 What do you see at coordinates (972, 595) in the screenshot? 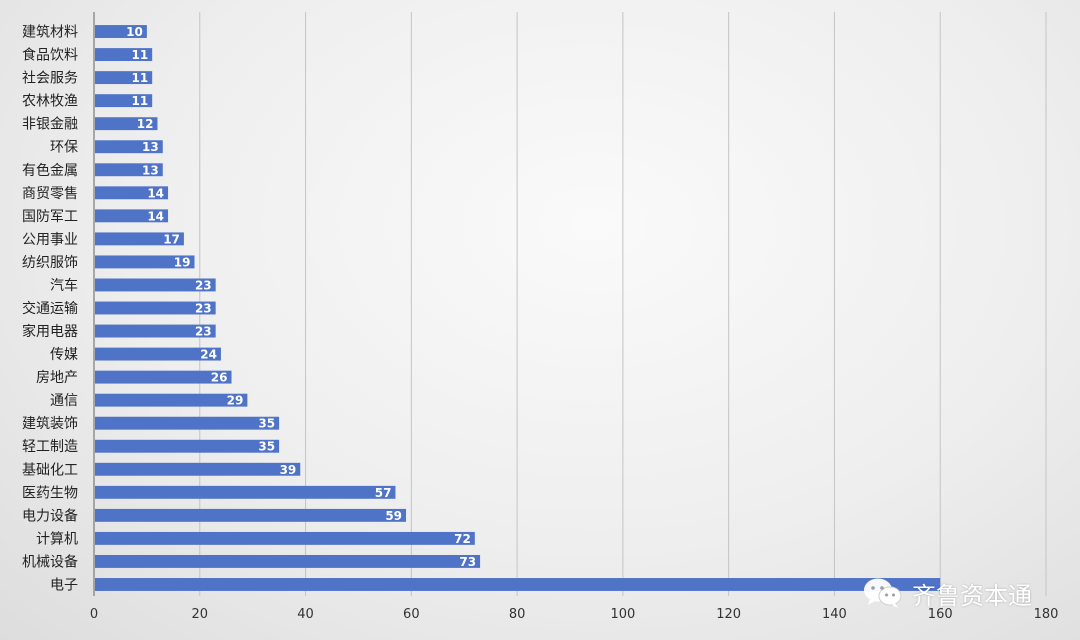
I see `watermark-text: 齐鲁资本通` at bounding box center [972, 595].